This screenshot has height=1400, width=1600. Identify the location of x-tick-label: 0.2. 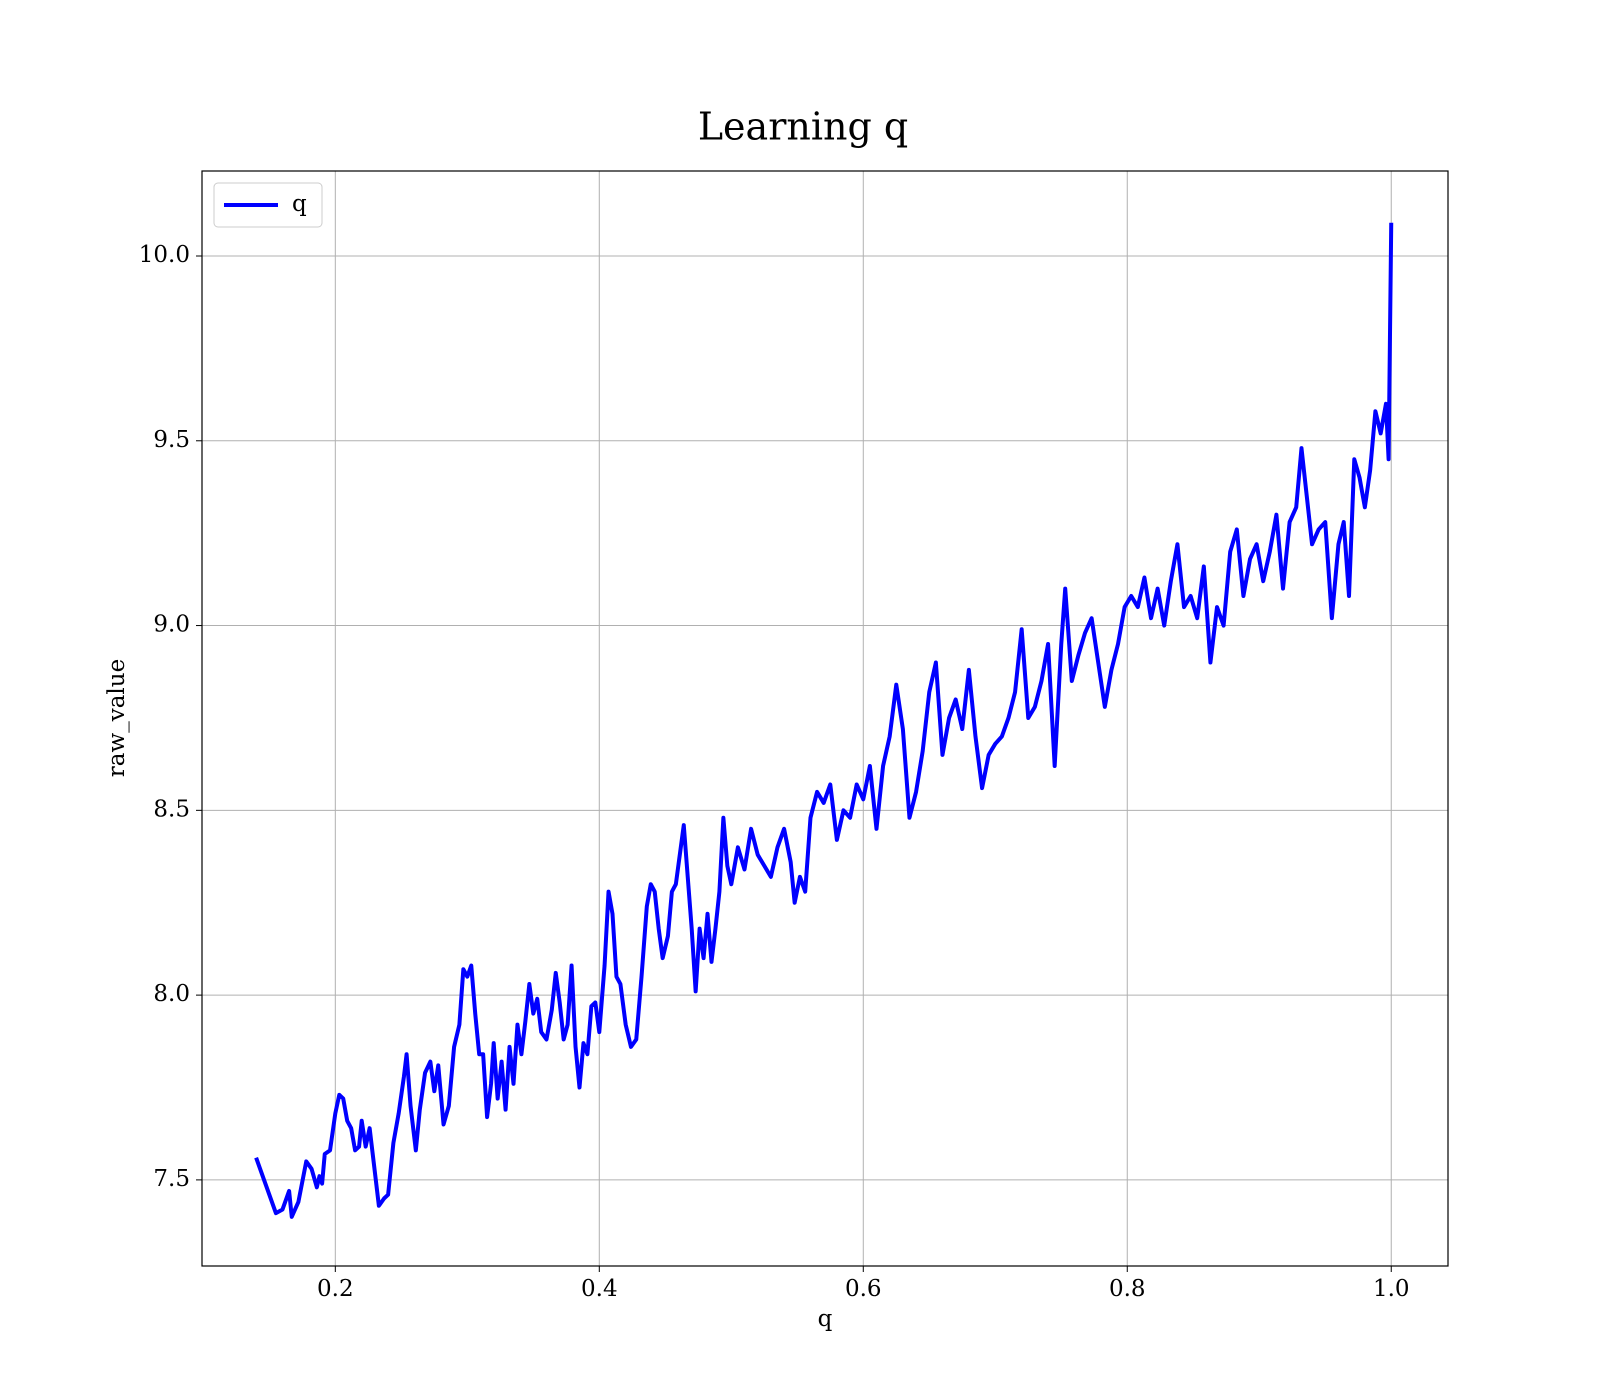
(335, 1289).